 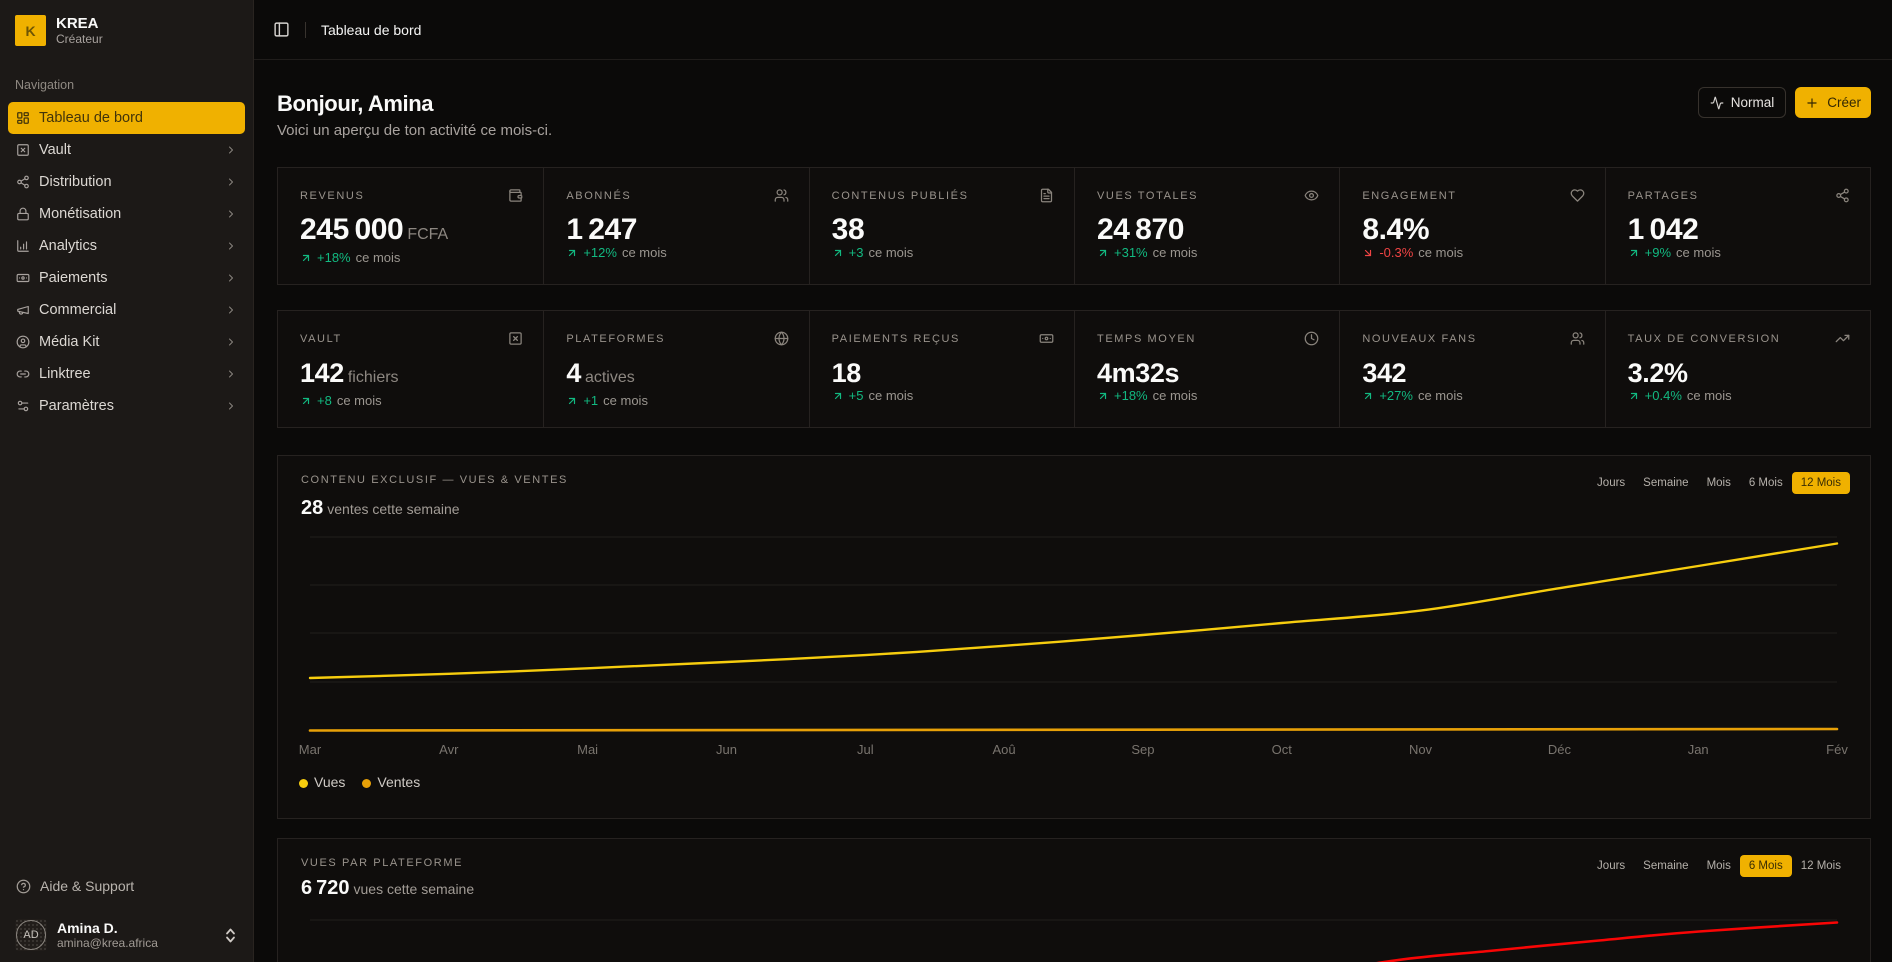 What do you see at coordinates (1421, 749) in the screenshot?
I see `svg-text: Nov` at bounding box center [1421, 749].